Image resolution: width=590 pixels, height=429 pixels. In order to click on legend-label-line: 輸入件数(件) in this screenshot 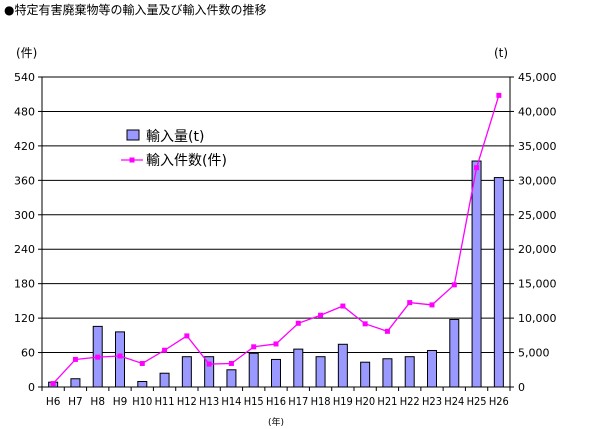, I will do `click(186, 161)`.